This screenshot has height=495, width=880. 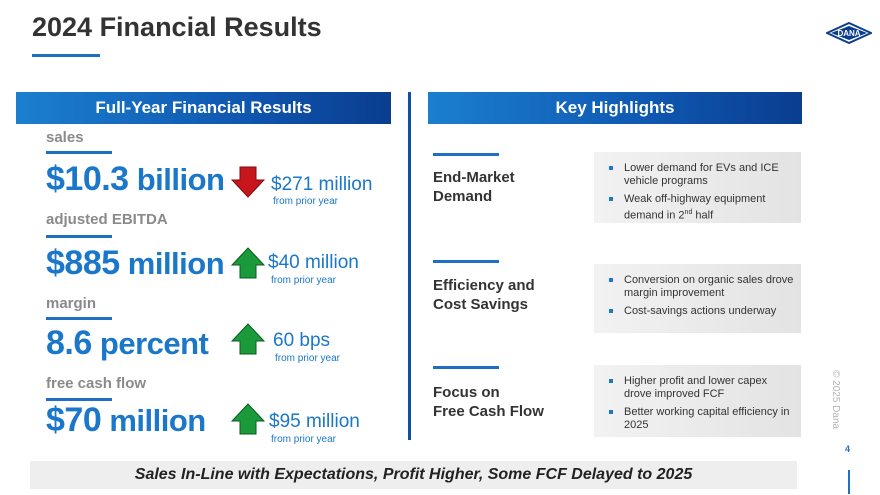 I want to click on ebitda-change-note: from prior year, so click(x=304, y=280).